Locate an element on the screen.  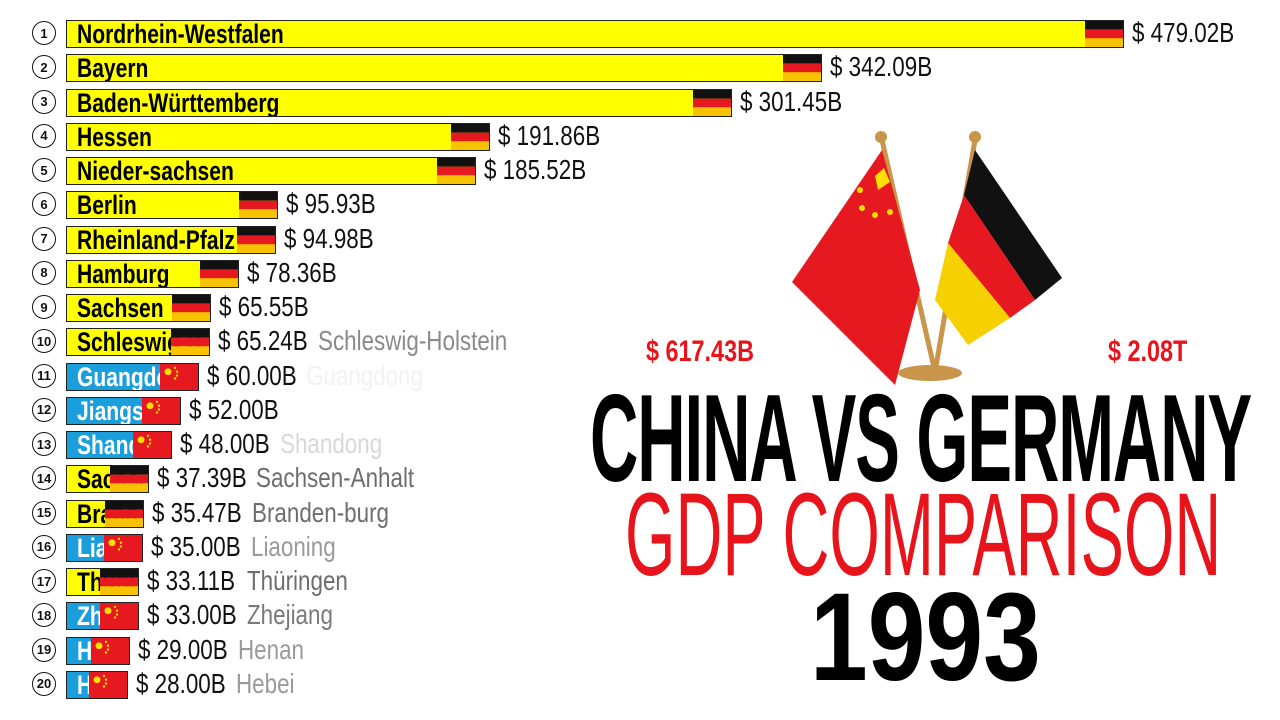
bar-row: 1 Nordrhein-Westfalen $ 479.02B is located at coordinates (617, 33).